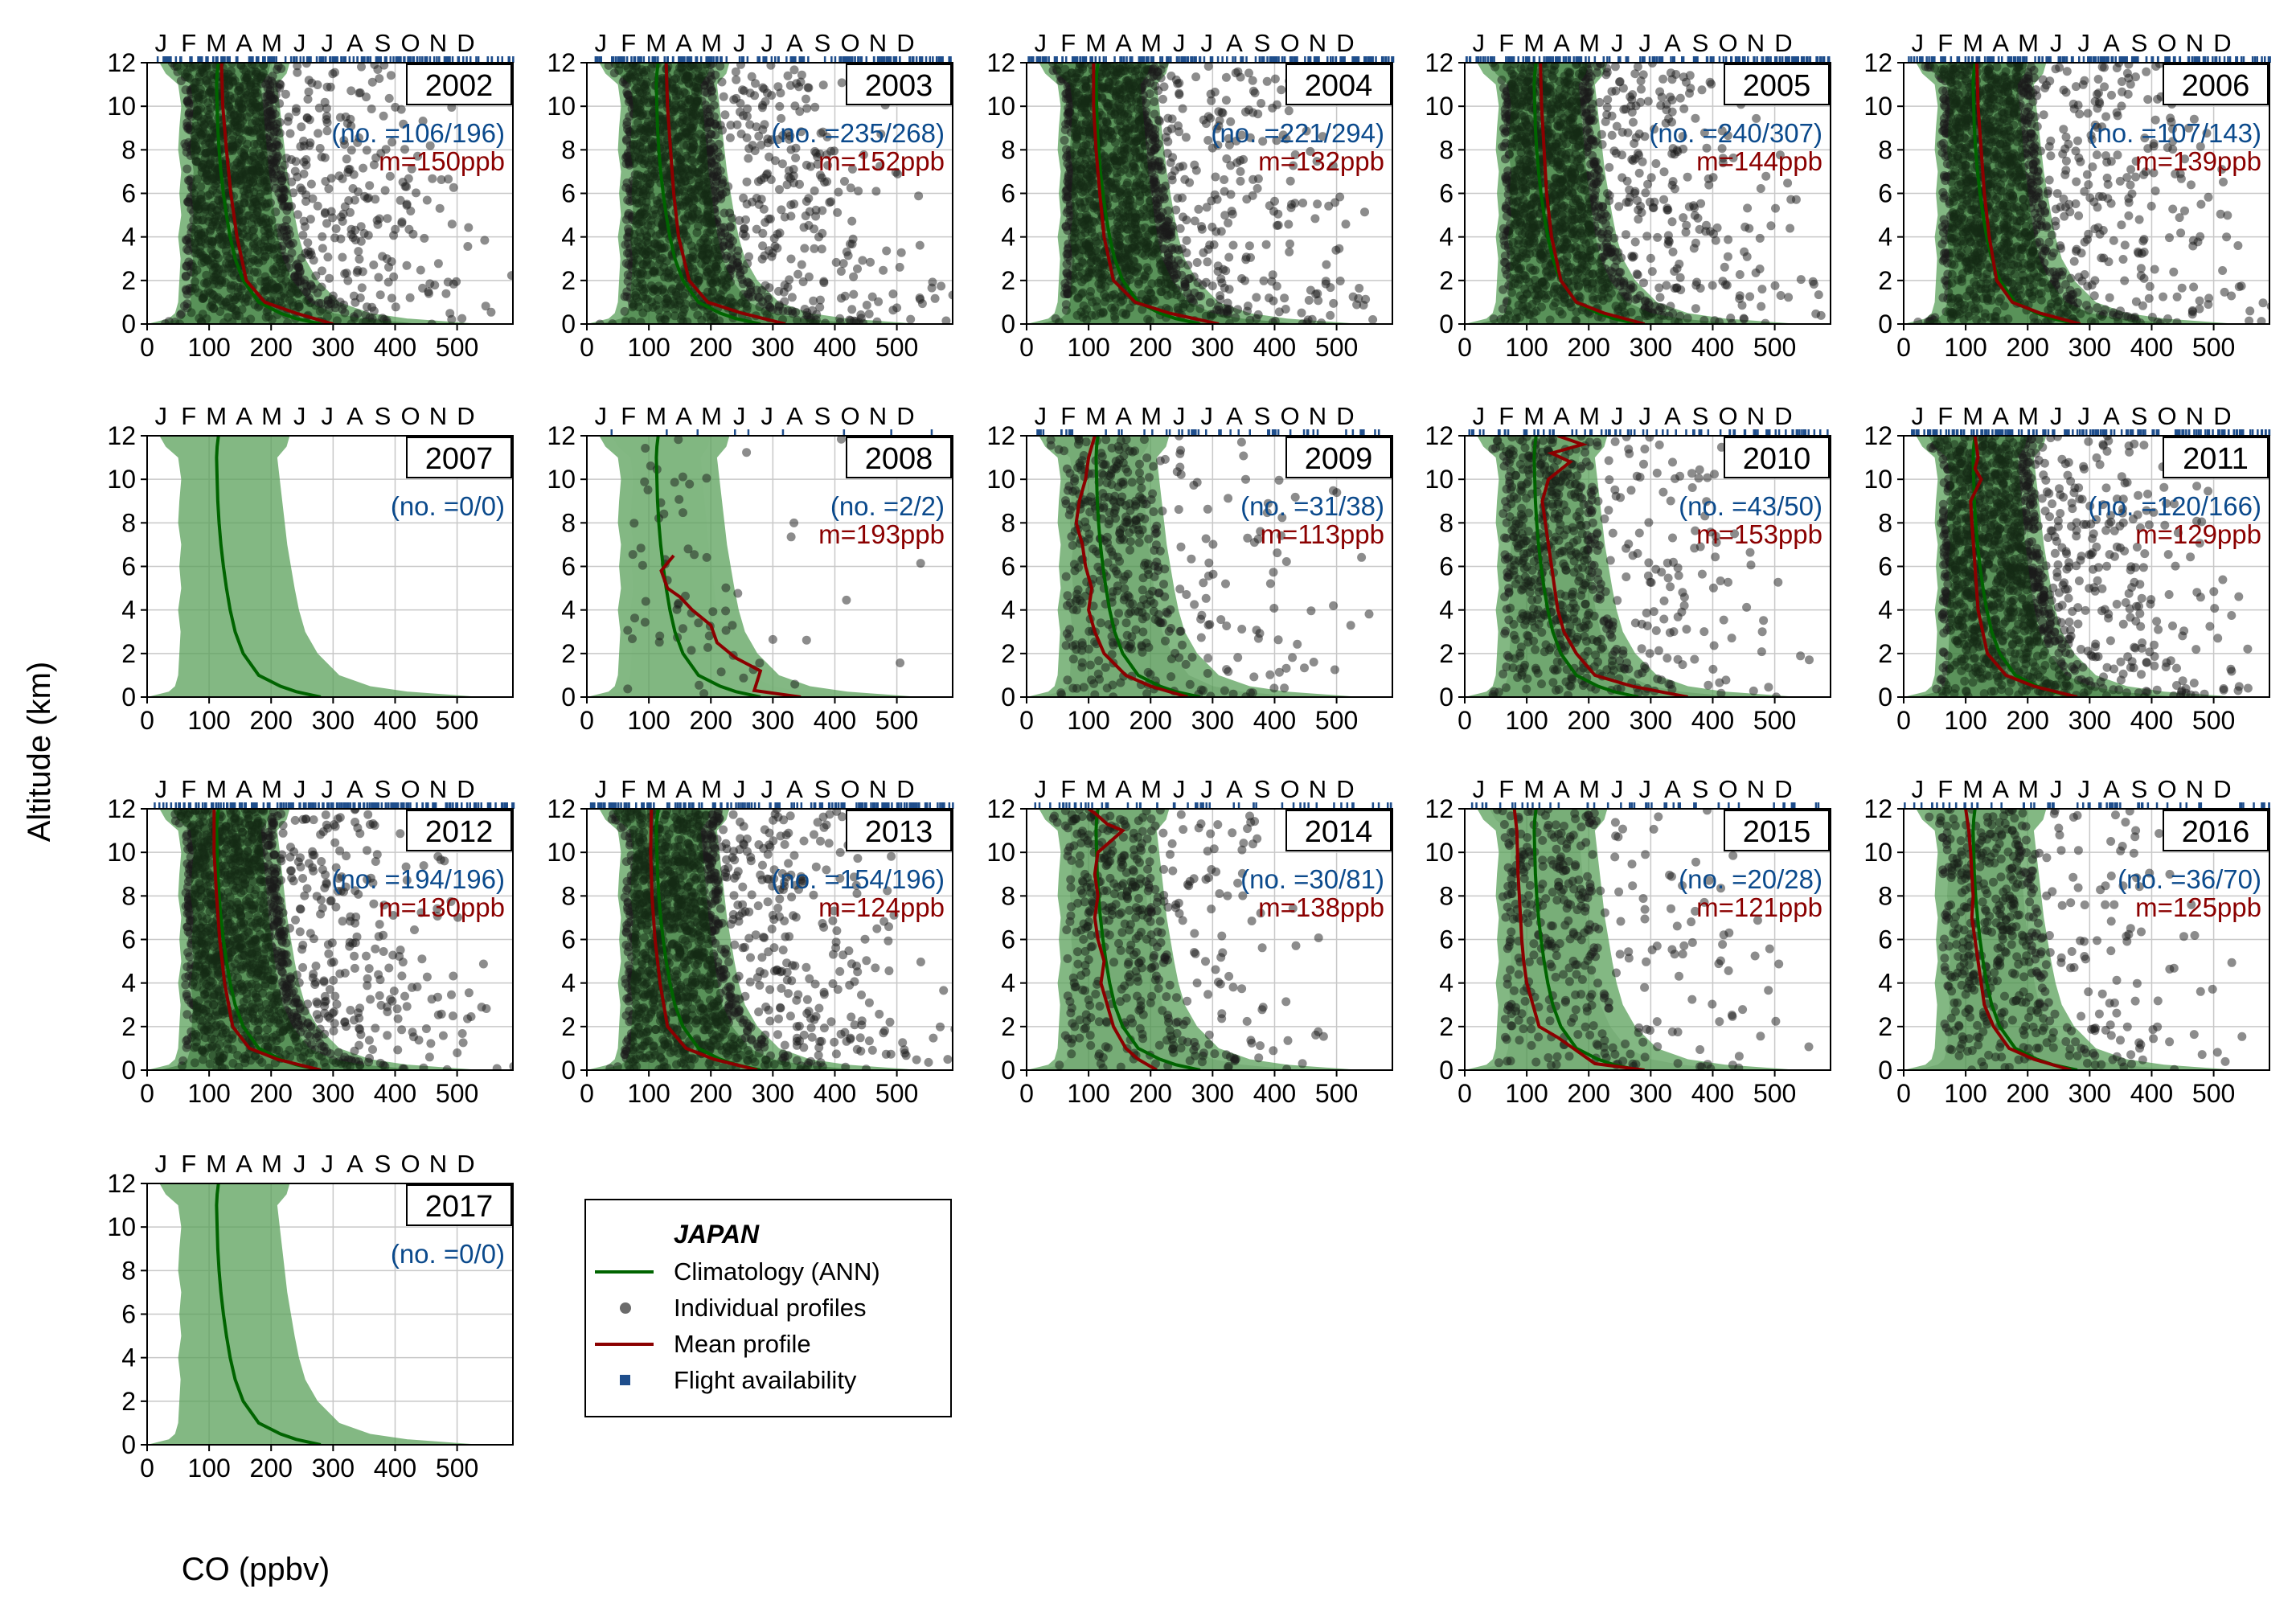 The image size is (2296, 1612). Describe the element at coordinates (1008, 280) in the screenshot. I see `y-tick-label: 2` at that location.